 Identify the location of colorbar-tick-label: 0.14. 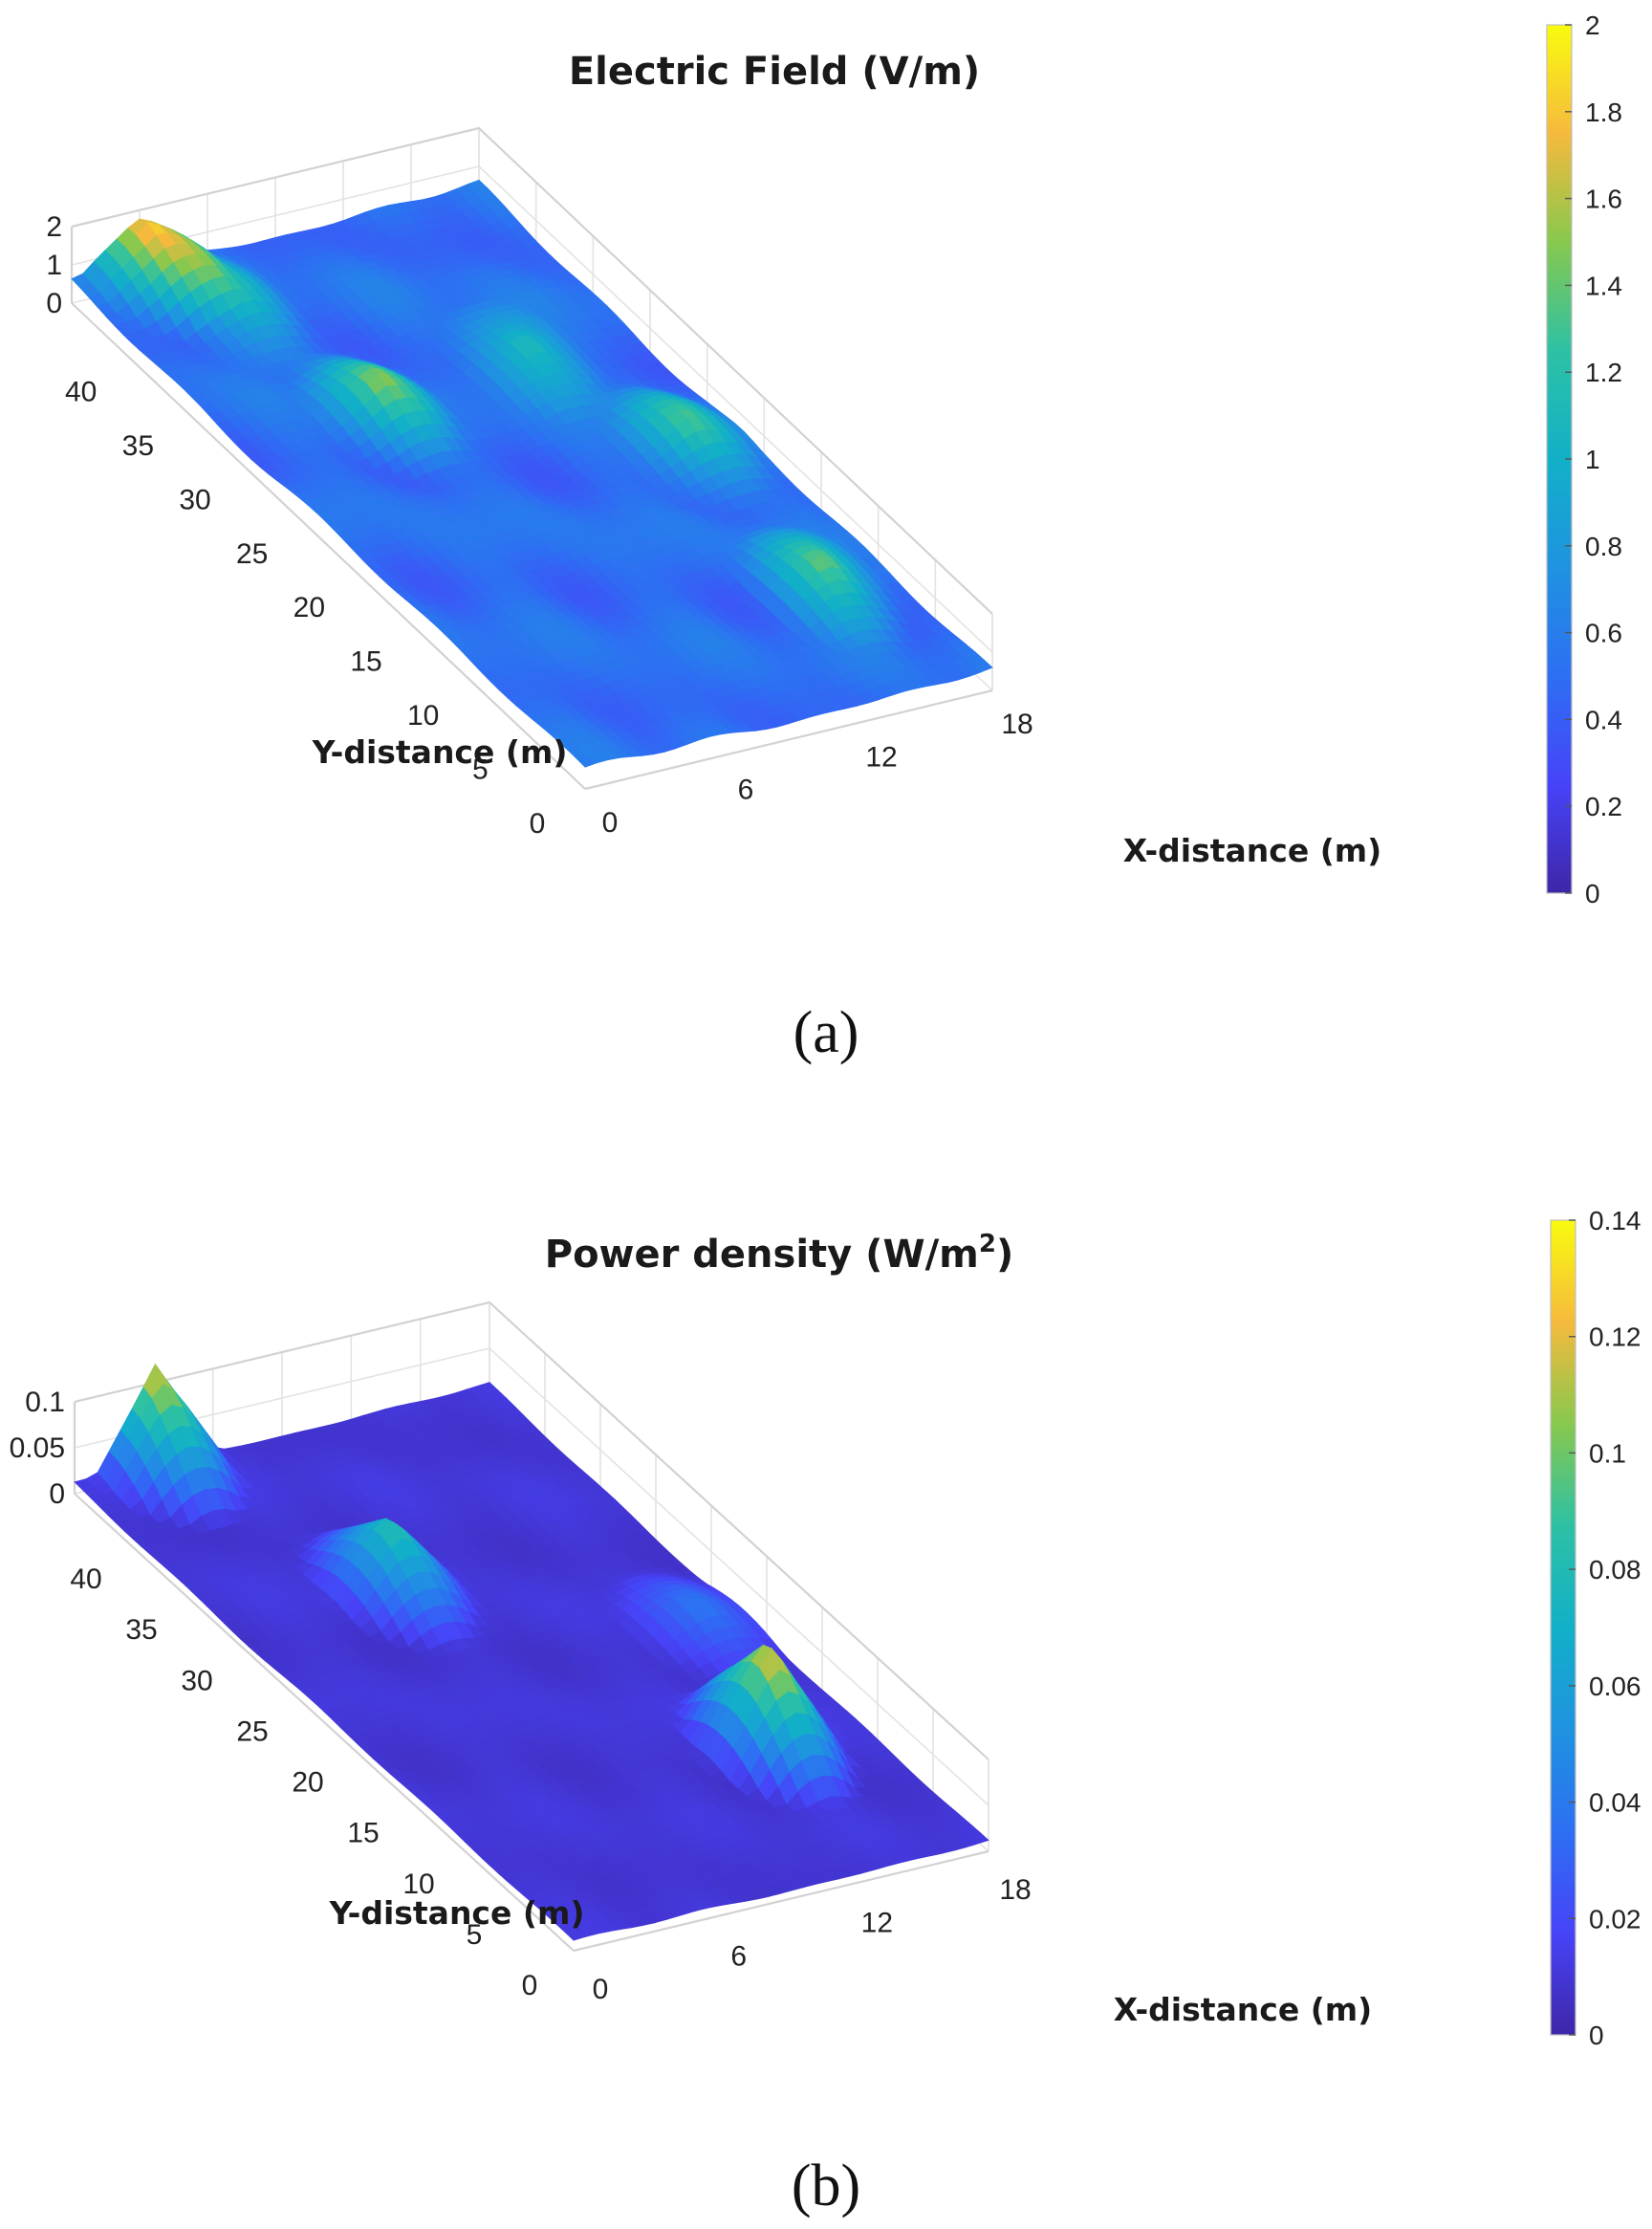
(1615, 1221).